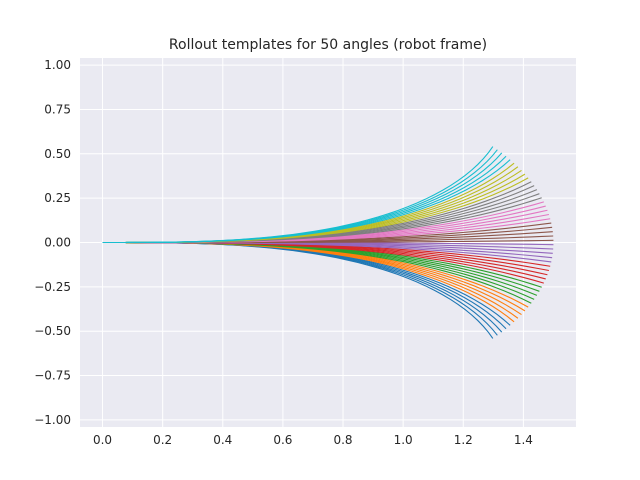 This screenshot has height=480, width=640. What do you see at coordinates (52, 331) in the screenshot?
I see `y-tick-label: −0.50` at bounding box center [52, 331].